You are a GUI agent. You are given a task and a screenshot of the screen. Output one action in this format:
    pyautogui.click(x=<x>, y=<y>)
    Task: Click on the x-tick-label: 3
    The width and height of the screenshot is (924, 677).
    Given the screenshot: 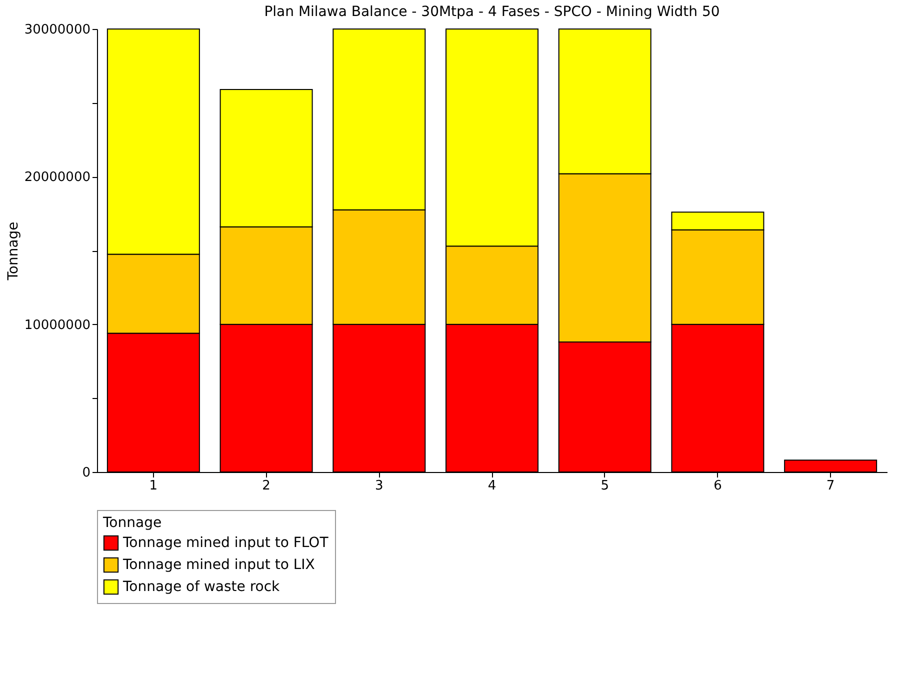 What is the action you would take?
    pyautogui.click(x=379, y=486)
    